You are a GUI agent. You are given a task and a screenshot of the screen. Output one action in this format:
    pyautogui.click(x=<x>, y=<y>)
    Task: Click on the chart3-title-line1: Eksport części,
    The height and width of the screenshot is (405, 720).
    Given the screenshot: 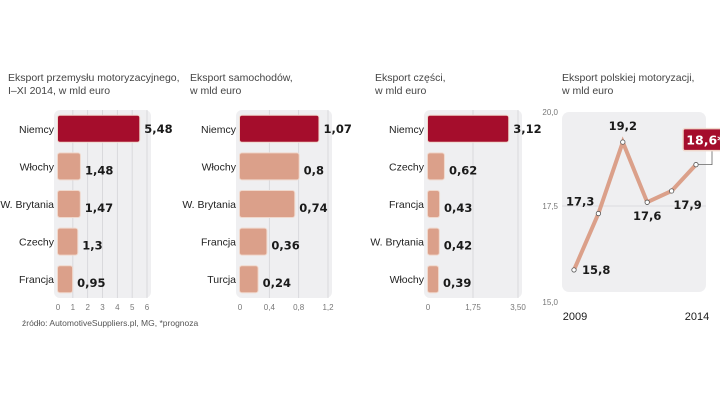 What is the action you would take?
    pyautogui.click(x=410, y=78)
    